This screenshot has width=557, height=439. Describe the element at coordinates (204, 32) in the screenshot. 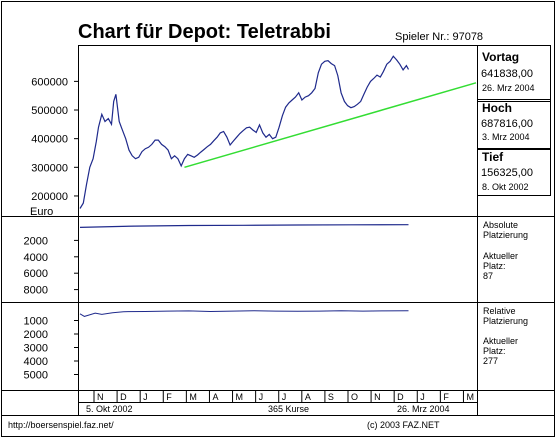

I see `page-title: Chart für Depot: Teletrabbi` at that location.